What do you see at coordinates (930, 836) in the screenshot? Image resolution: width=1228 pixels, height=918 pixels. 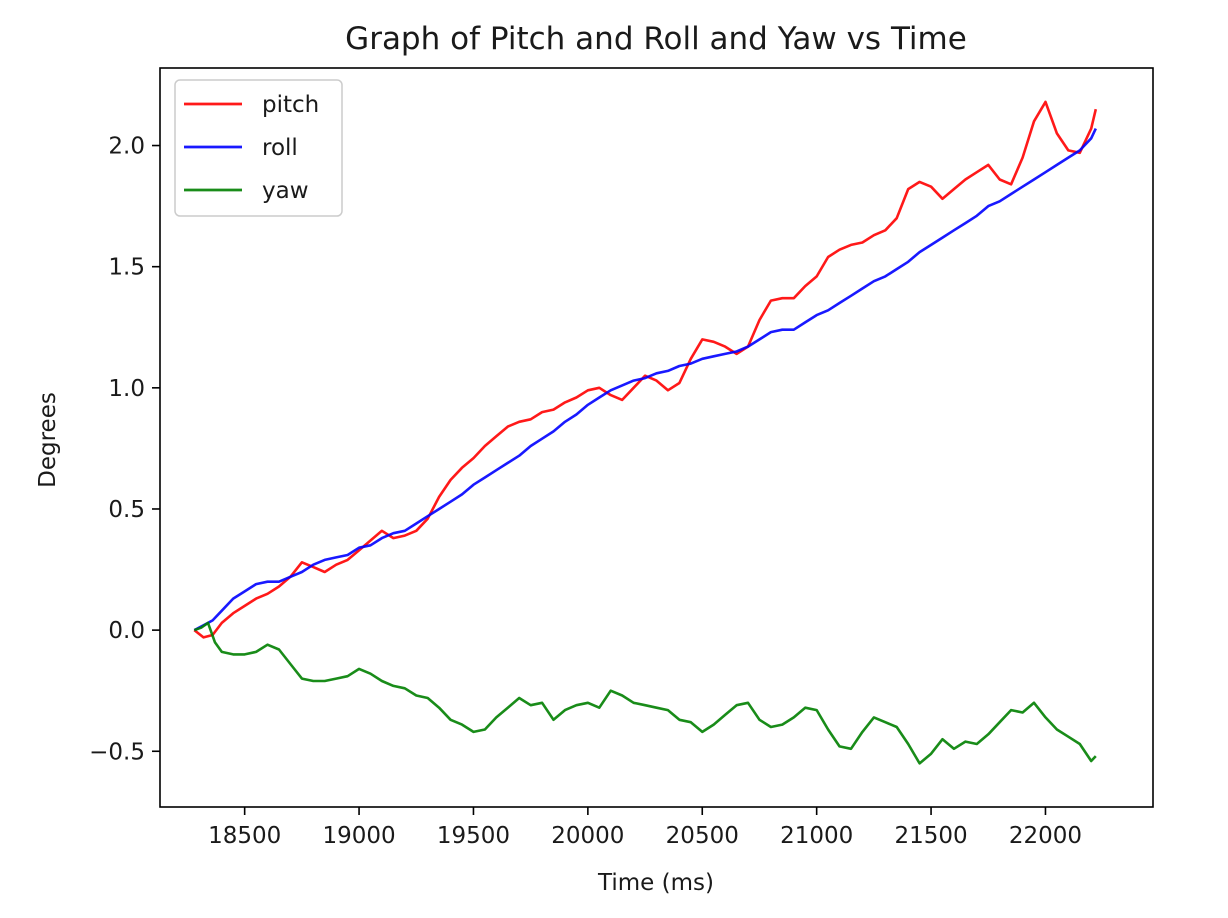 I see `x-tick-label: 21500` at bounding box center [930, 836].